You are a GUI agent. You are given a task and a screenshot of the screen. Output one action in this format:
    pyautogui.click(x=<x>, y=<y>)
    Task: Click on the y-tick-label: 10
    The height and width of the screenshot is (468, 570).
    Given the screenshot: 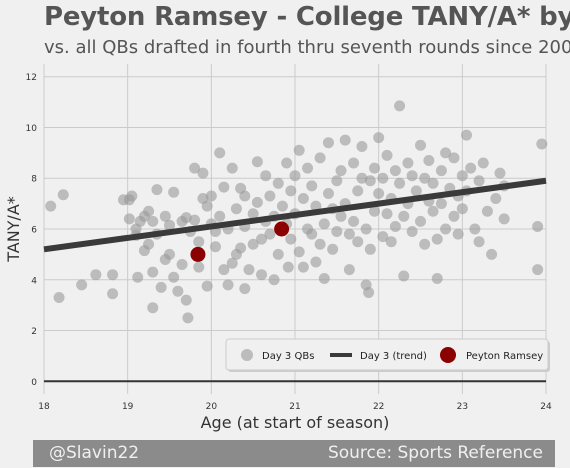 What is the action you would take?
    pyautogui.click(x=32, y=129)
    